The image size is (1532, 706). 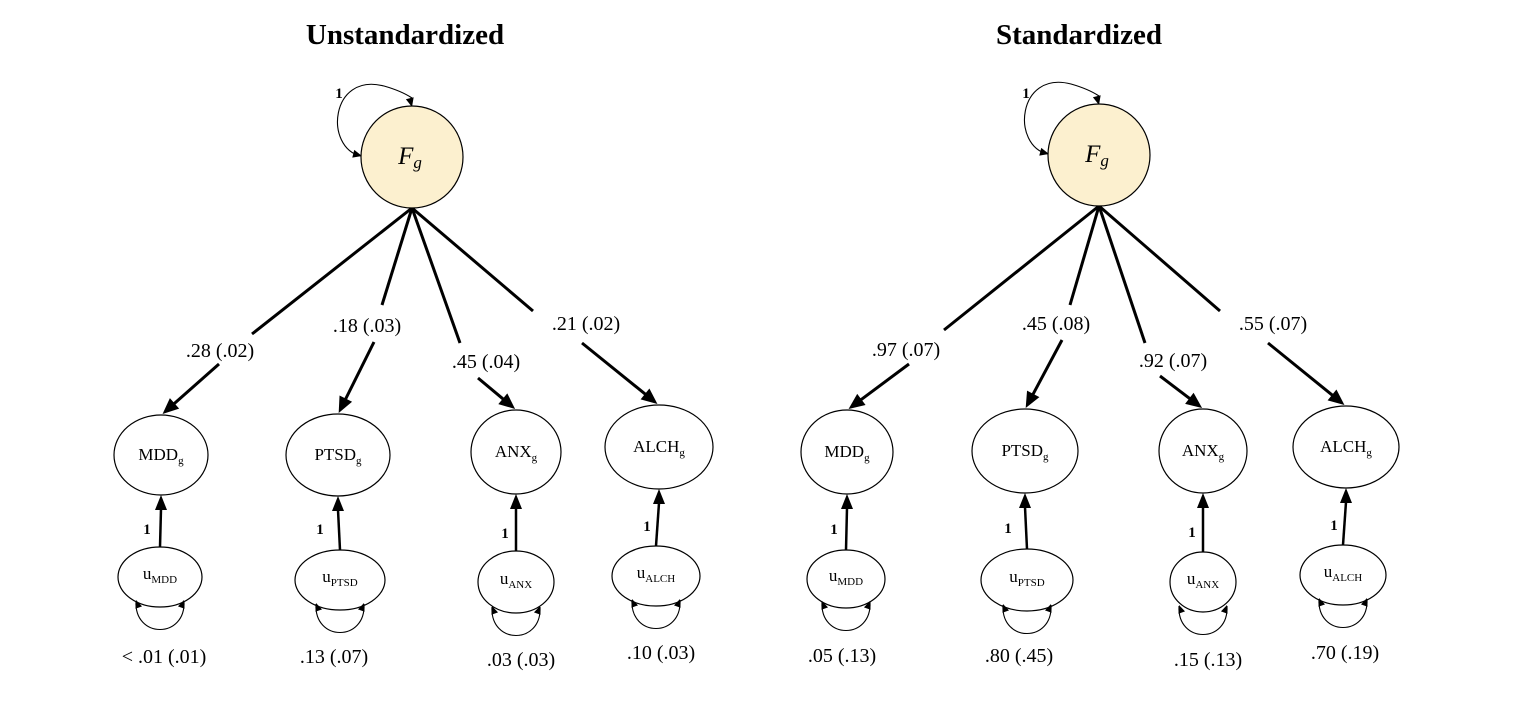 What do you see at coordinates (1208, 660) in the screenshot?
I see `residual-variance-label: .15 (.13)` at bounding box center [1208, 660].